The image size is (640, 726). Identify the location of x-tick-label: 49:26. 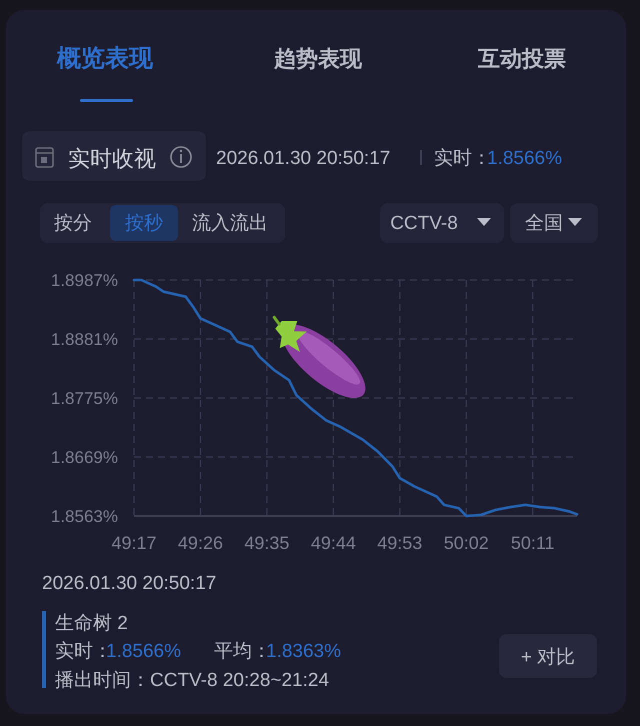
(200, 543).